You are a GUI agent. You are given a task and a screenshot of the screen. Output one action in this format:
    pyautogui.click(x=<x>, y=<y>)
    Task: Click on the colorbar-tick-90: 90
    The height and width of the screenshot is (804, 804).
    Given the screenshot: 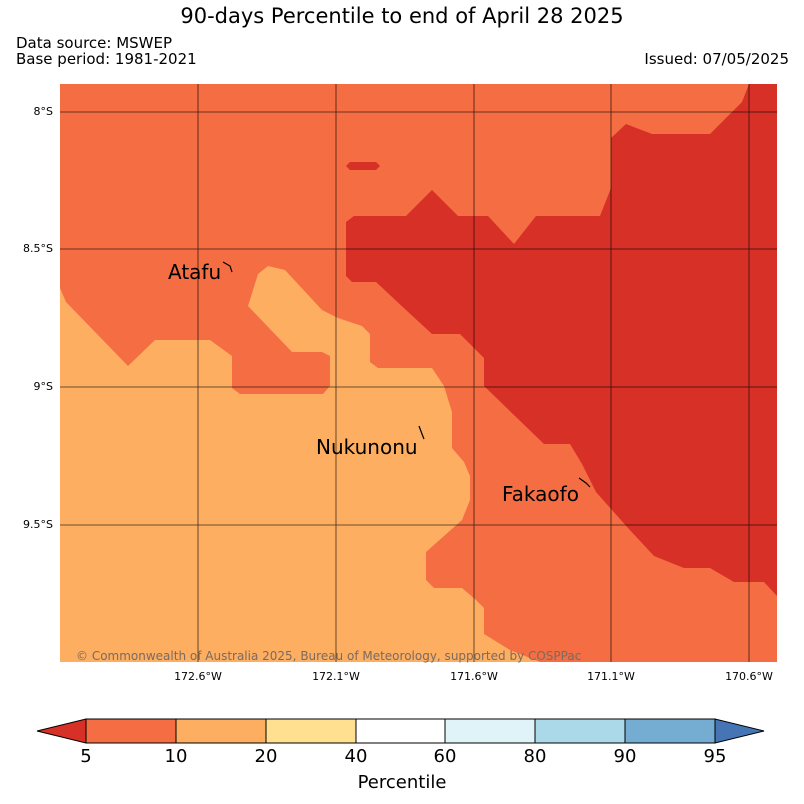 What is the action you would take?
    pyautogui.click(x=625, y=756)
    